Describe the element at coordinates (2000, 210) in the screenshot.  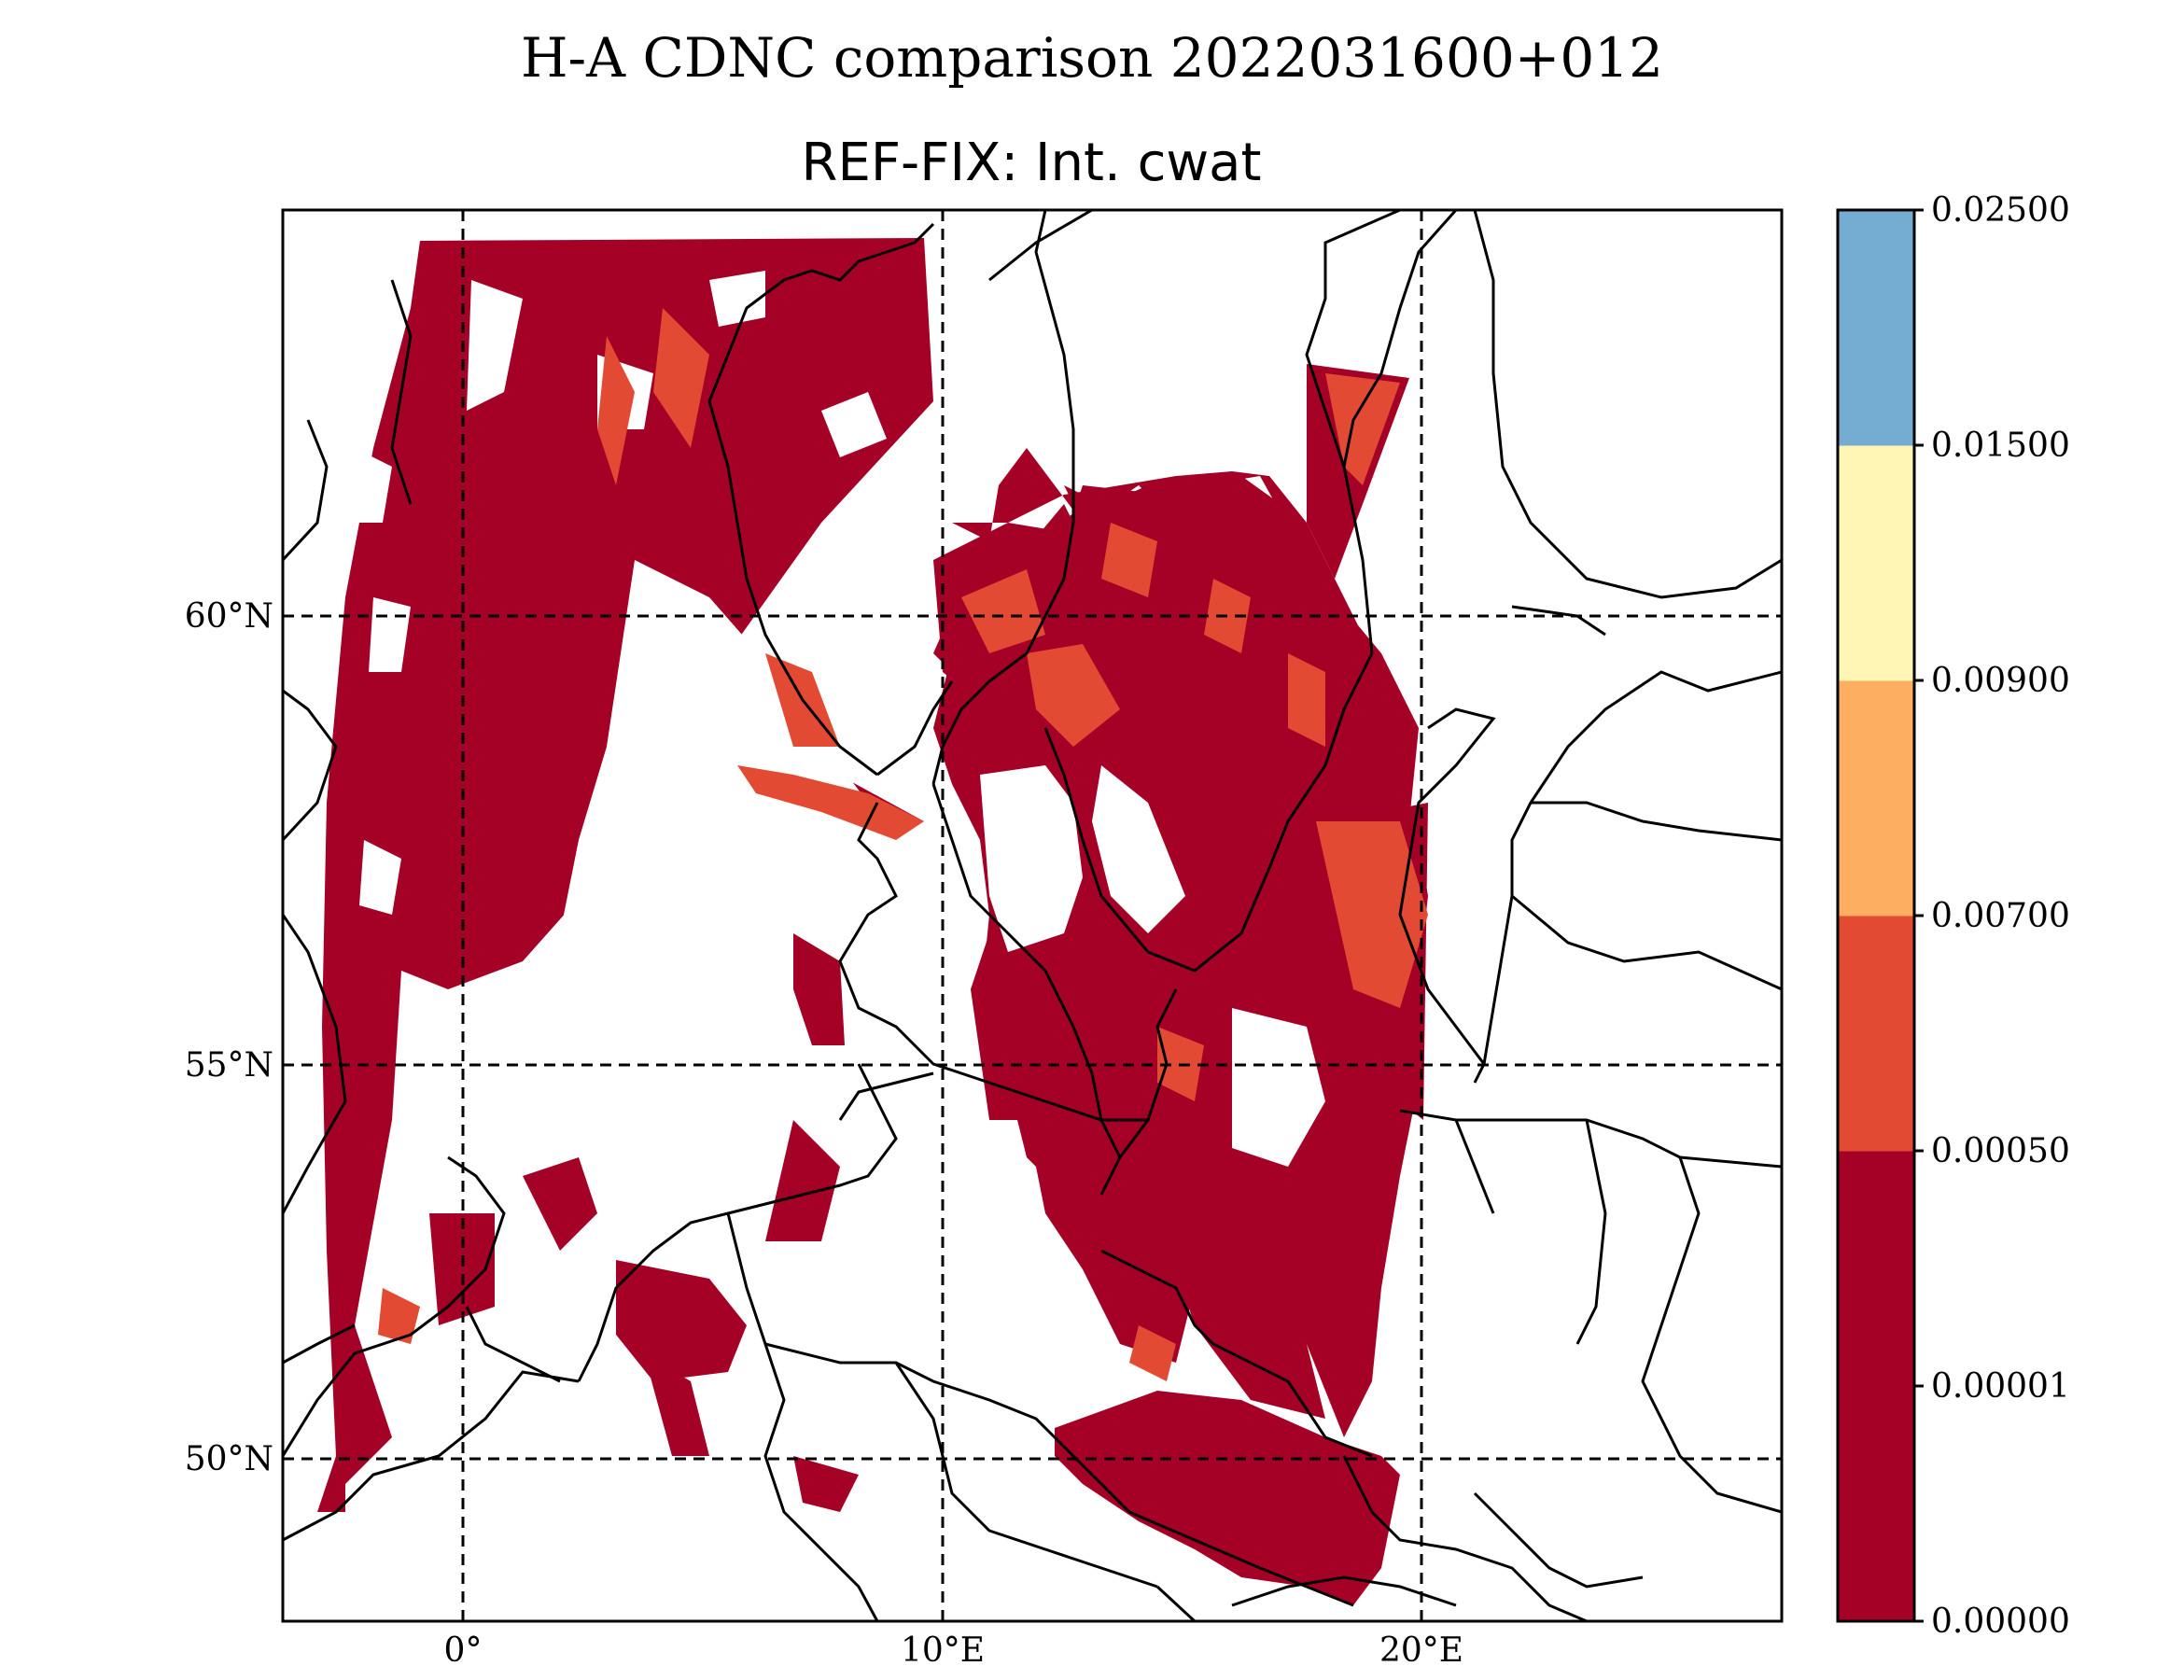
I see `colorbar-tick-label: 0.02500` at that location.